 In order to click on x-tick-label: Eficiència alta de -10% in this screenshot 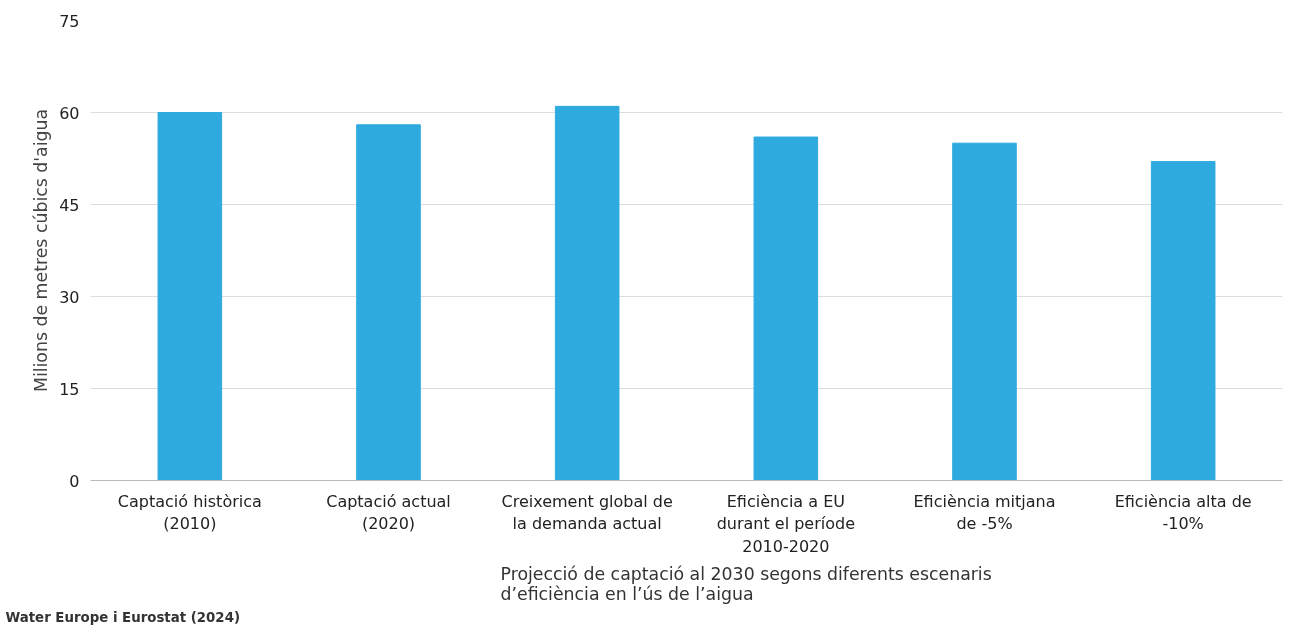, I will do `click(1183, 512)`.